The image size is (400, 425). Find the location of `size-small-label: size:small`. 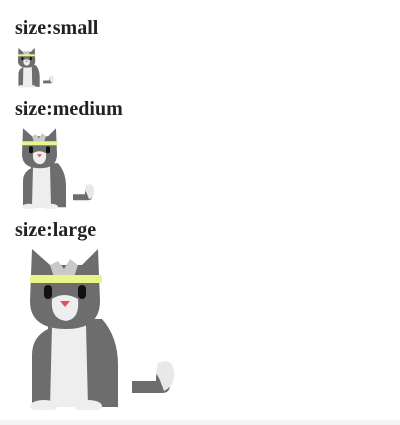

size-small-label: size:small is located at coordinates (57, 28).